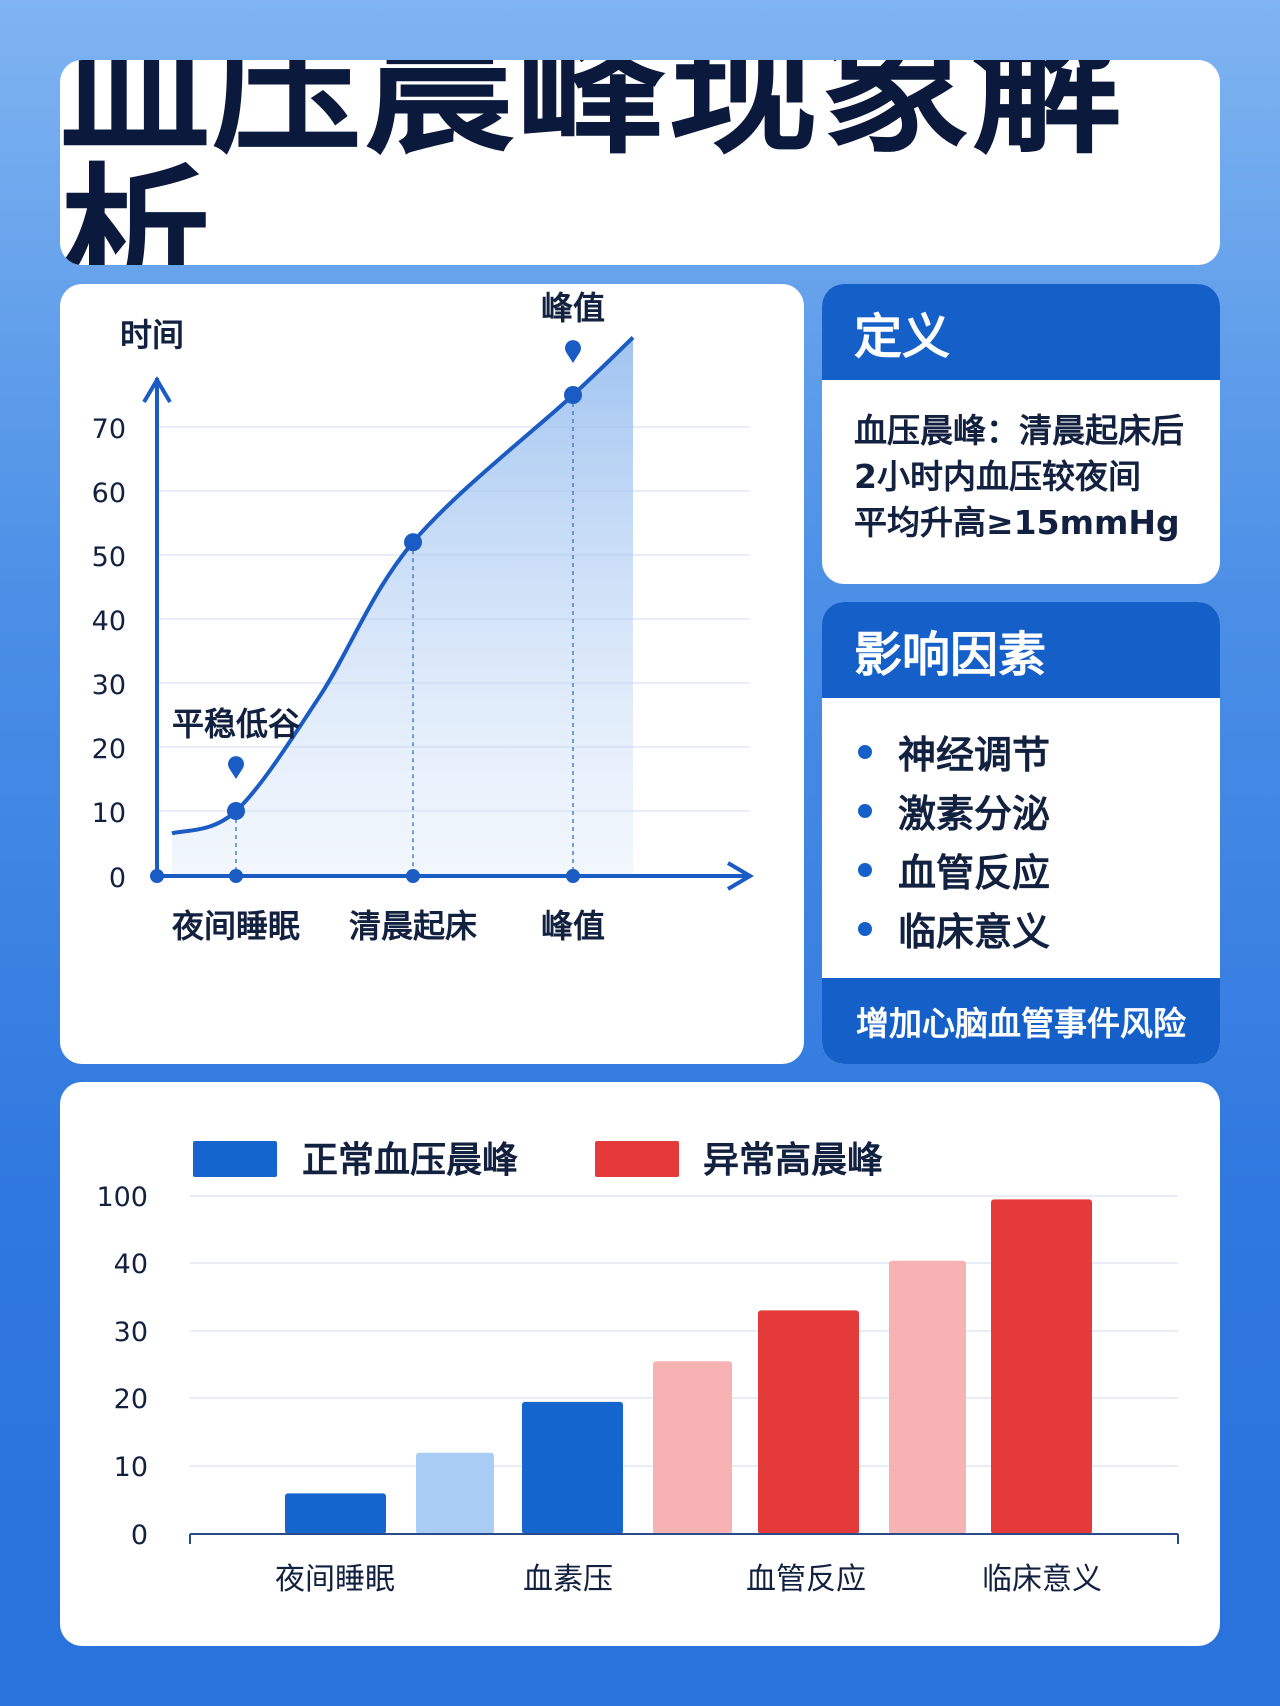  What do you see at coordinates (997, 476) in the screenshot?
I see `definition-line: 2小时内血压较夜间` at bounding box center [997, 476].